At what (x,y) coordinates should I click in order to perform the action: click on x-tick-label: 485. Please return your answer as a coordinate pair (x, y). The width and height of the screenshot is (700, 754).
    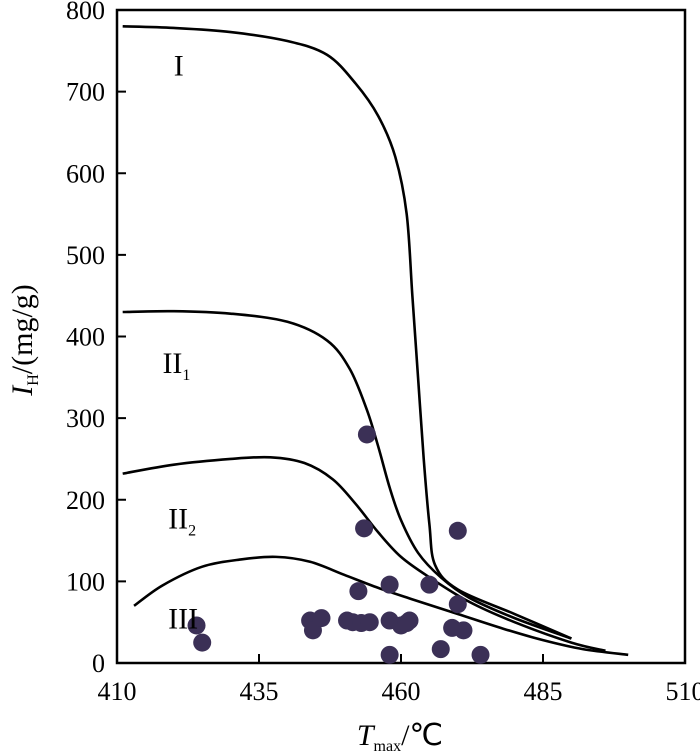
    Looking at the image, I should click on (543, 691).